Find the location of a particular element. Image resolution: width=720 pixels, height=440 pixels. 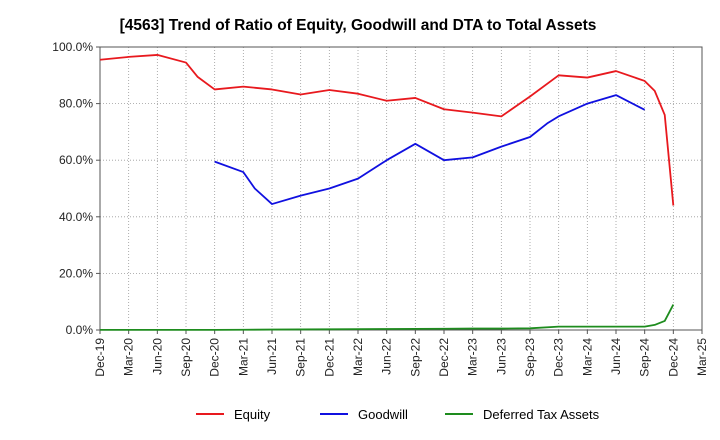

x-tick-label: Dec-21 is located at coordinates (329, 357).